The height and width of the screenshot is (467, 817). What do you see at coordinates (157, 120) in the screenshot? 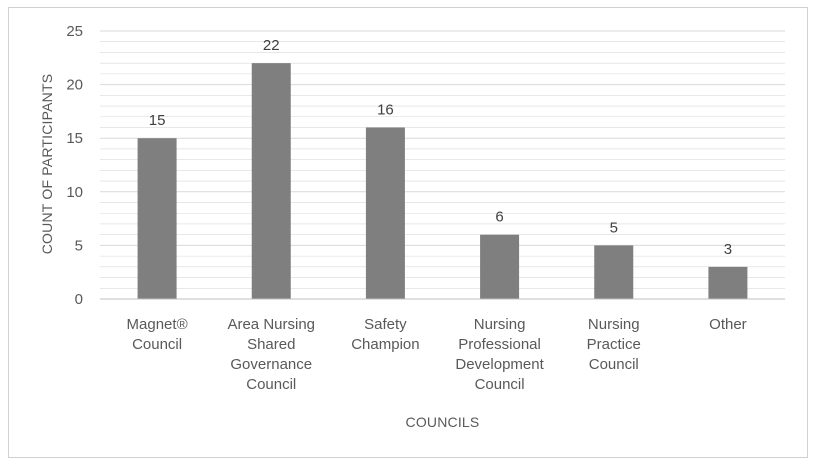
I see `data-label: 15` at bounding box center [157, 120].